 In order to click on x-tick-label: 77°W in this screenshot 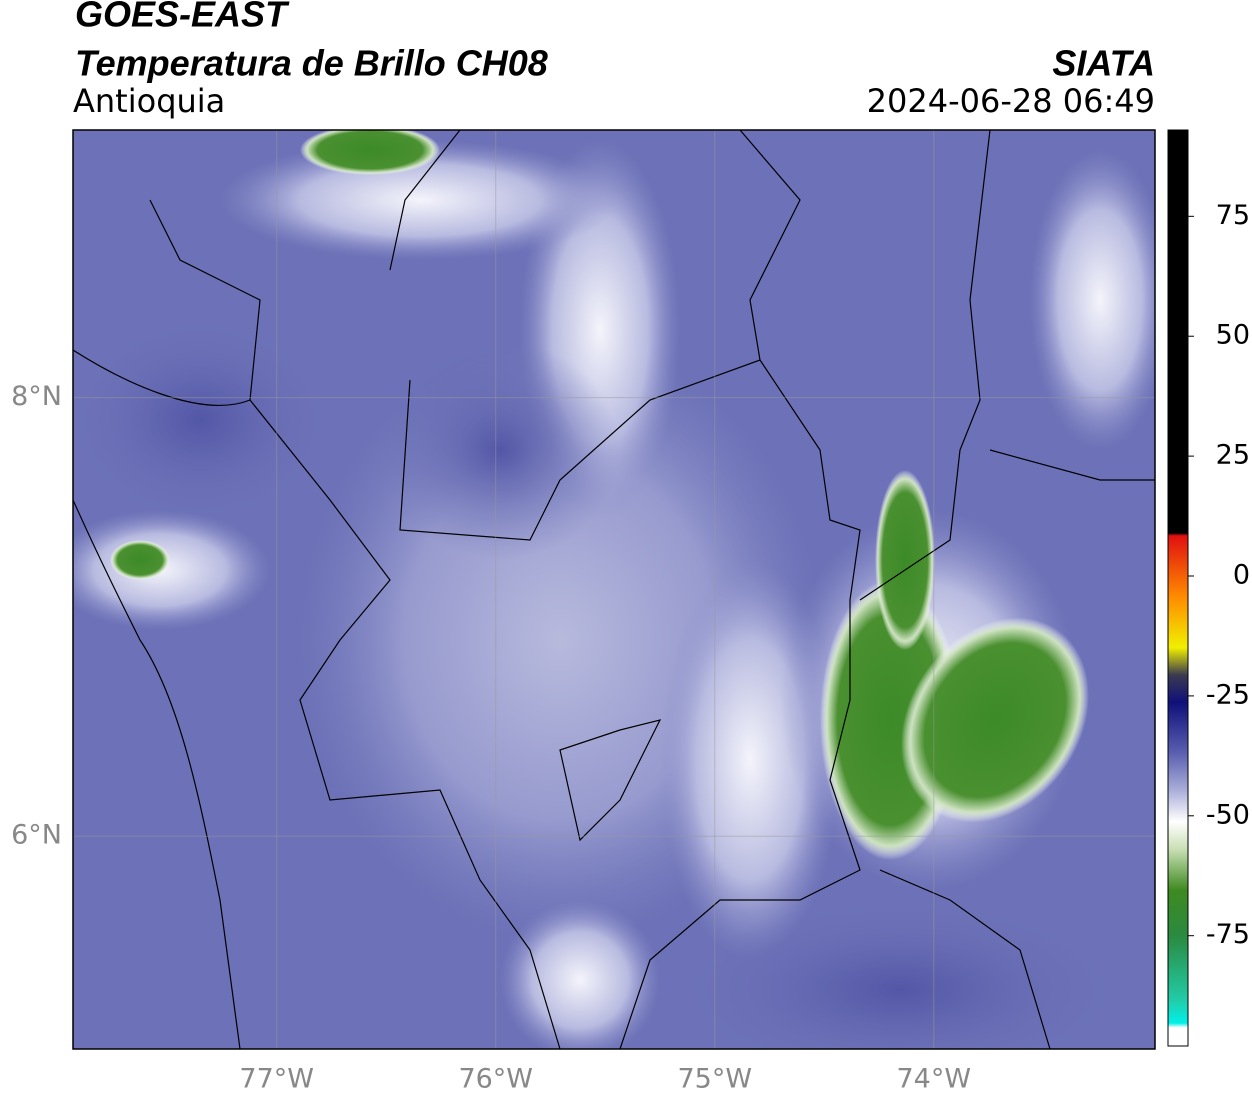, I will do `click(276, 1079)`.